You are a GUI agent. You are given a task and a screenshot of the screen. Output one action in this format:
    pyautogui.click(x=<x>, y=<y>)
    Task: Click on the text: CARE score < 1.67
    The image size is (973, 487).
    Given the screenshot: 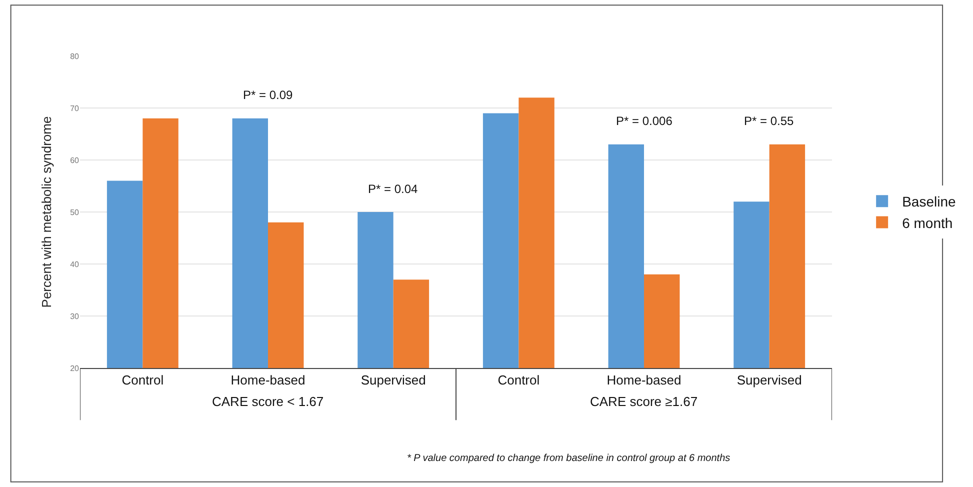 What is the action you would take?
    pyautogui.click(x=268, y=401)
    